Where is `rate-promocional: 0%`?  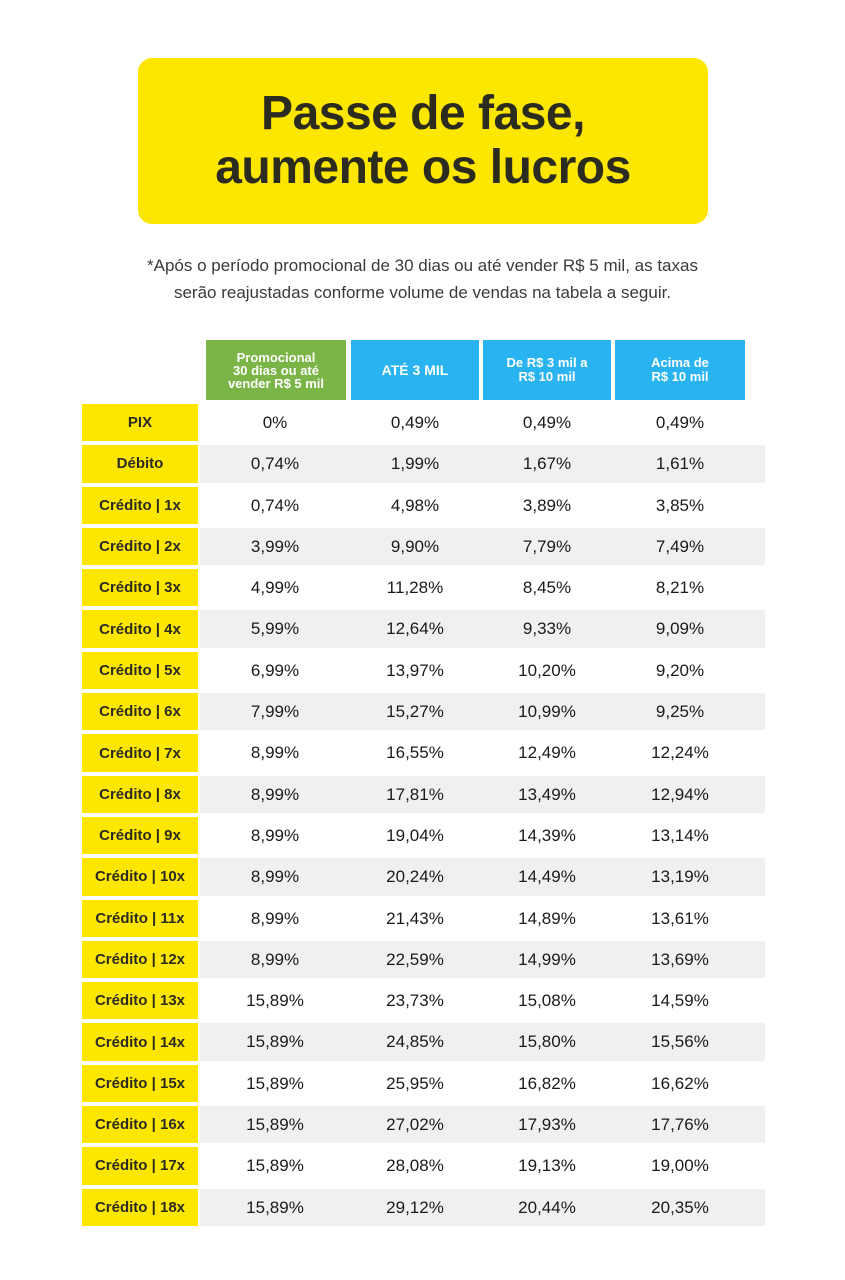
rate-promocional: 0% is located at coordinates (275, 422).